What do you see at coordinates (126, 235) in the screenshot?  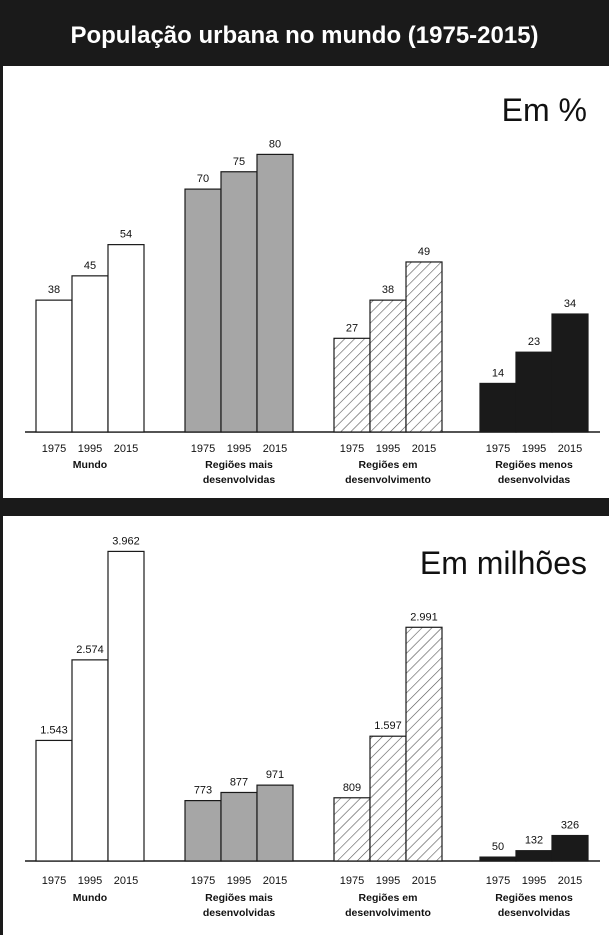 I see `bar-value-label: 54` at bounding box center [126, 235].